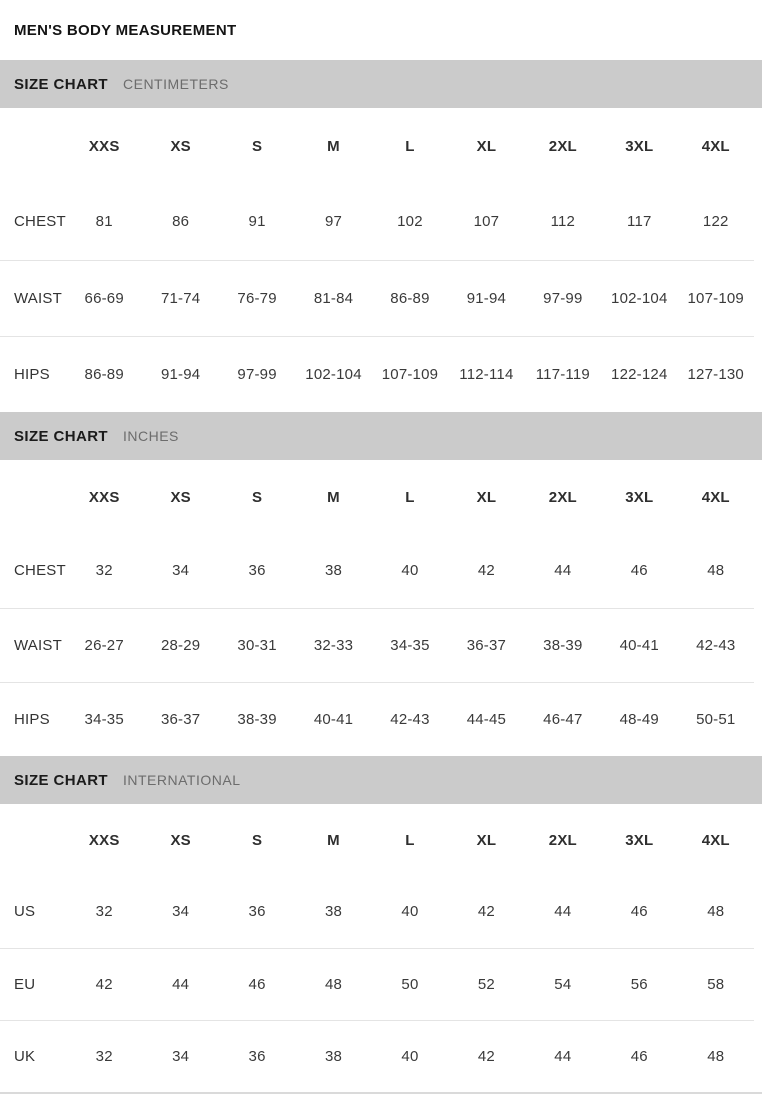 Image resolution: width=762 pixels, height=1100 pixels. Describe the element at coordinates (381, 436) in the screenshot. I see `section-bar-inches: SIZE CHART INCHES` at that location.